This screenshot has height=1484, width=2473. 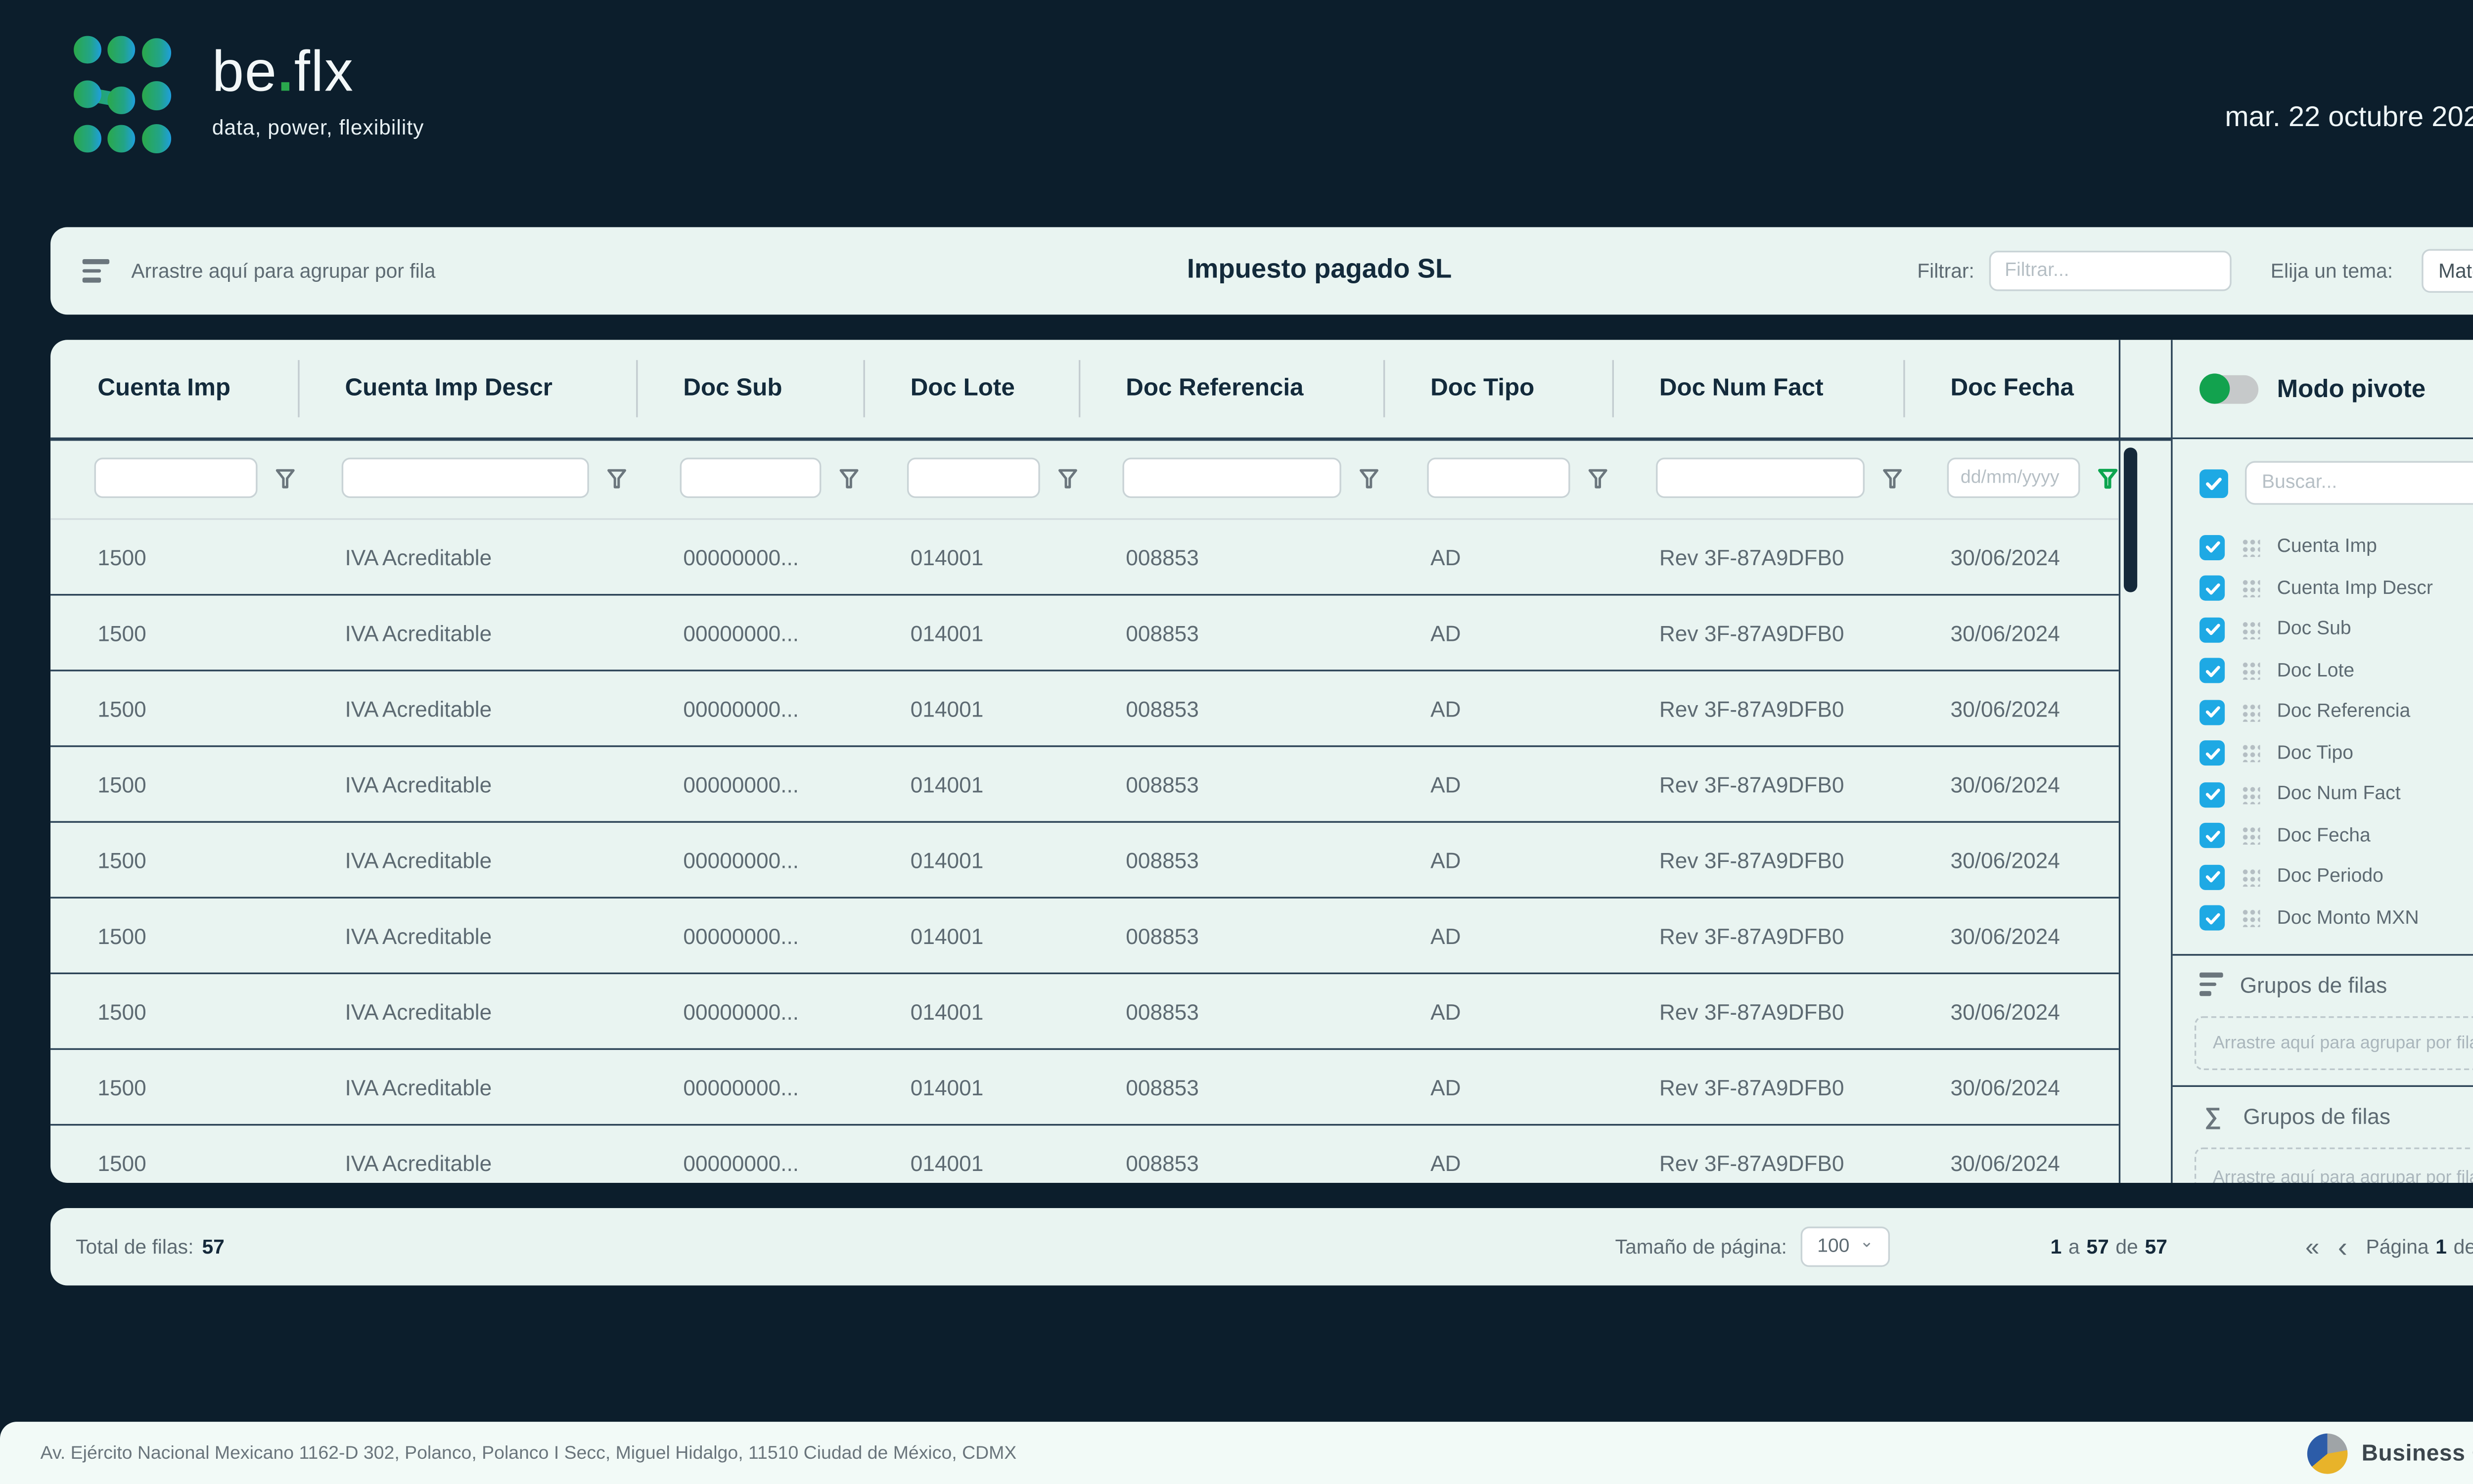 What do you see at coordinates (418, 784) in the screenshot?
I see `cell: IVA Acreditable` at bounding box center [418, 784].